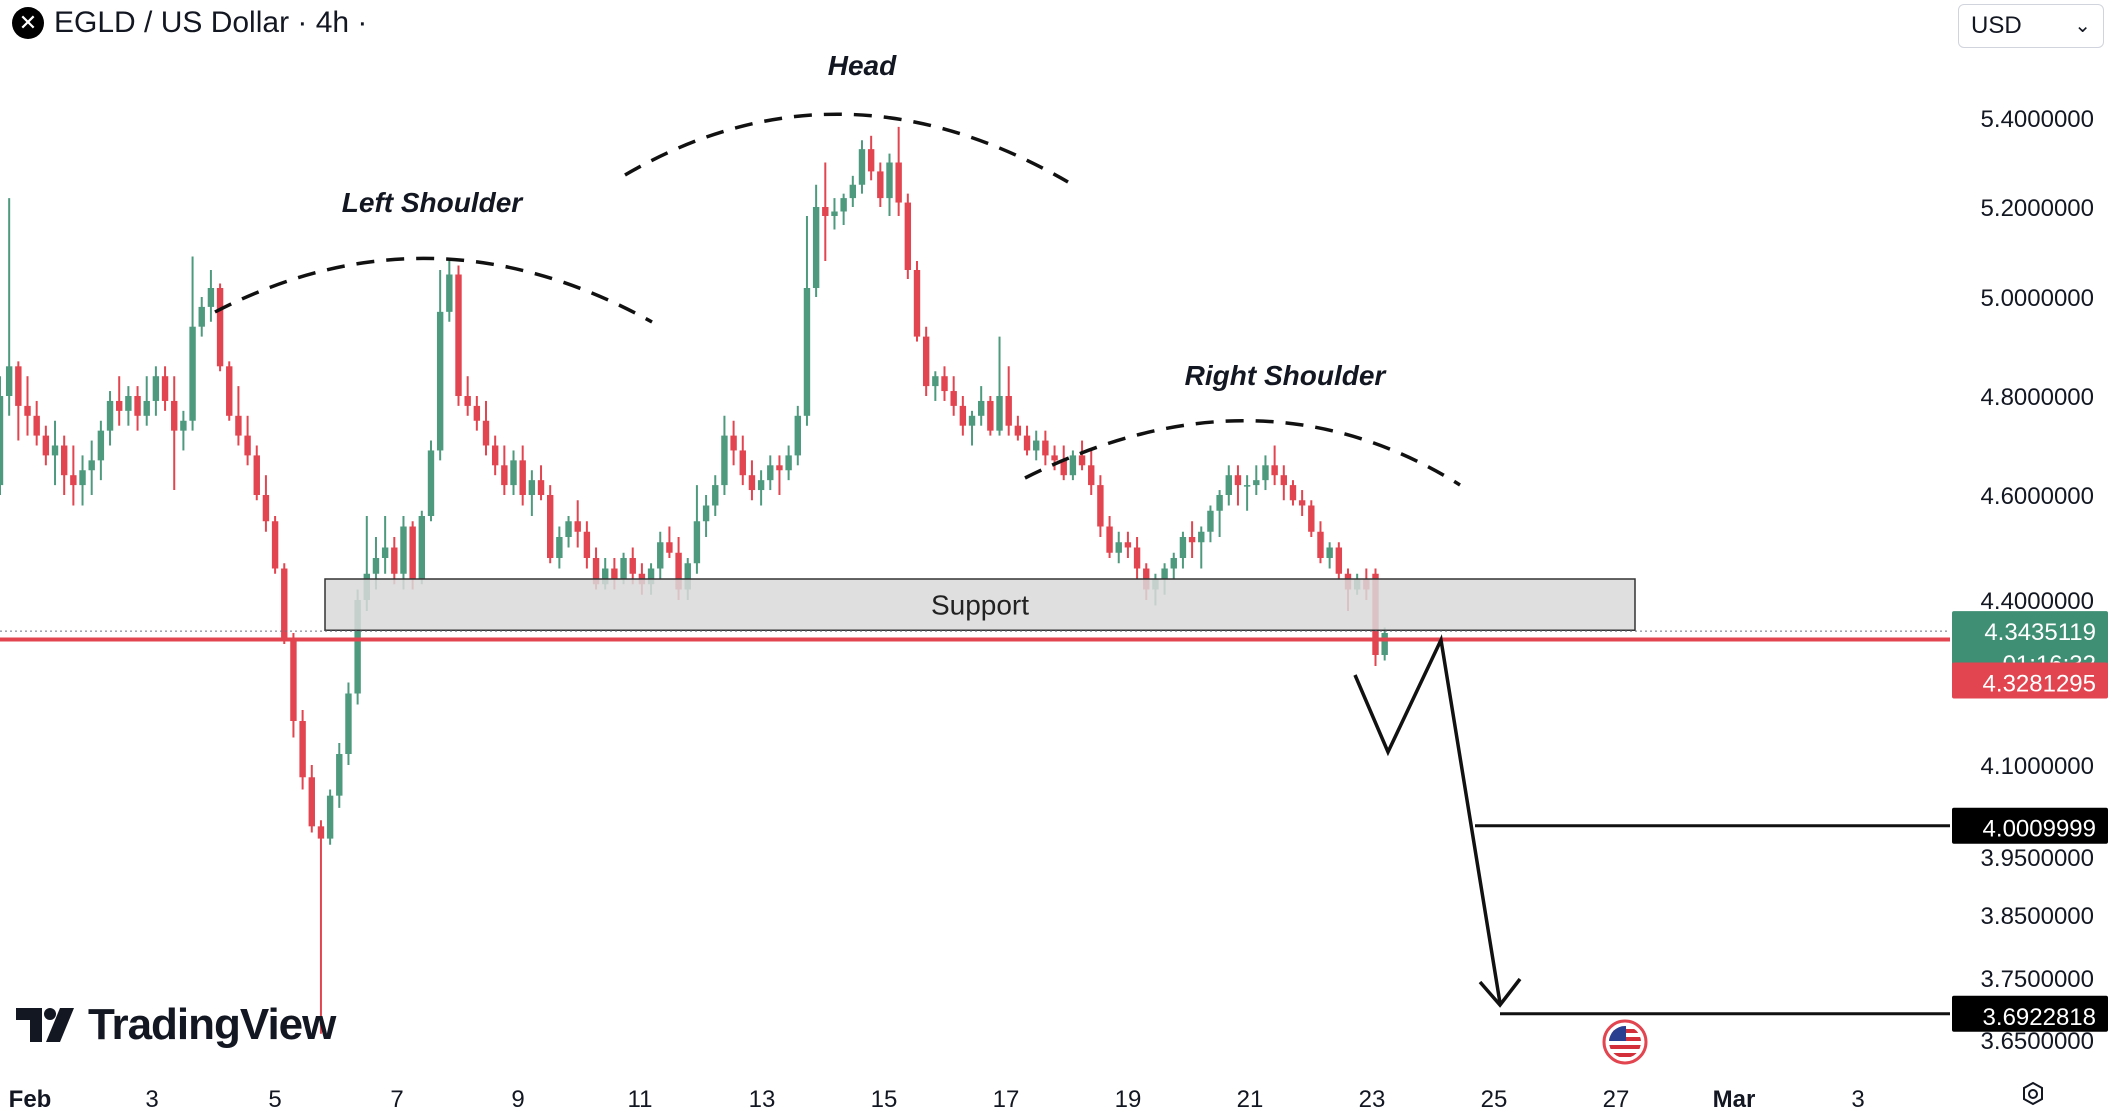 This screenshot has width=2108, height=1114. What do you see at coordinates (1500, 992) in the screenshot?
I see `arrow-head-icon` at bounding box center [1500, 992].